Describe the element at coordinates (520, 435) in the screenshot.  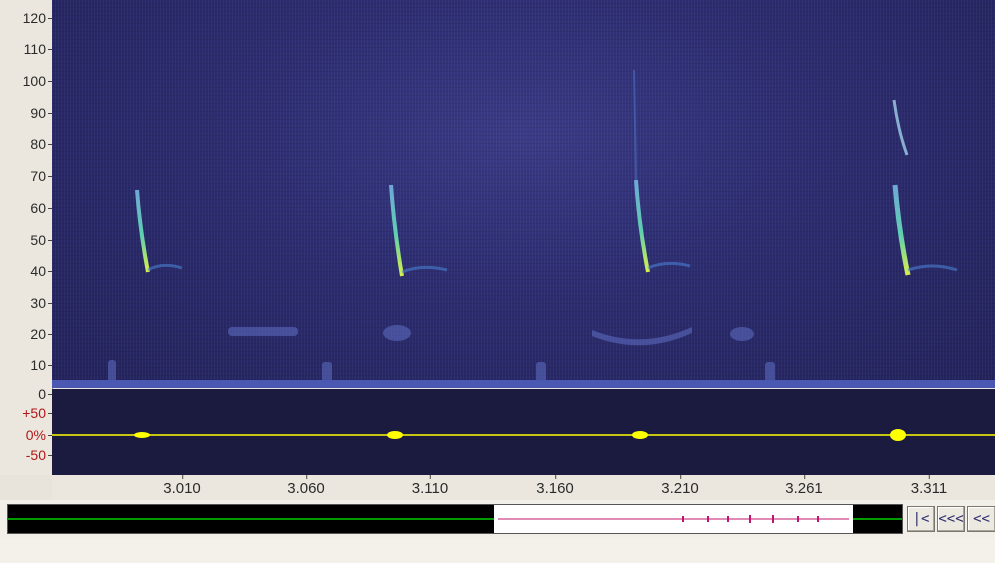
I see `waveform-bursts` at that location.